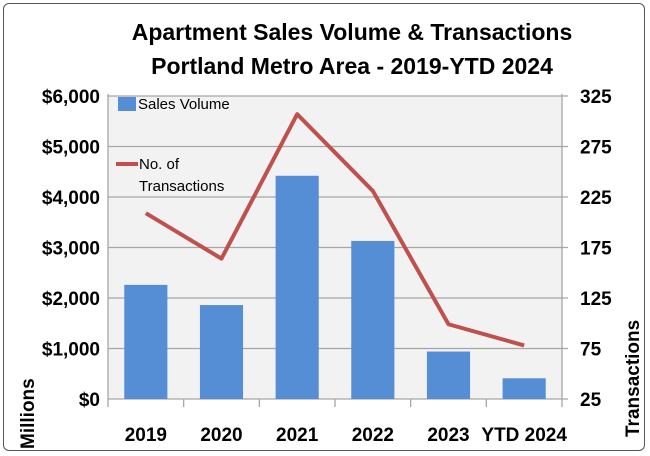 This screenshot has width=650, height=456. I want to click on bar-2023, so click(448, 375).